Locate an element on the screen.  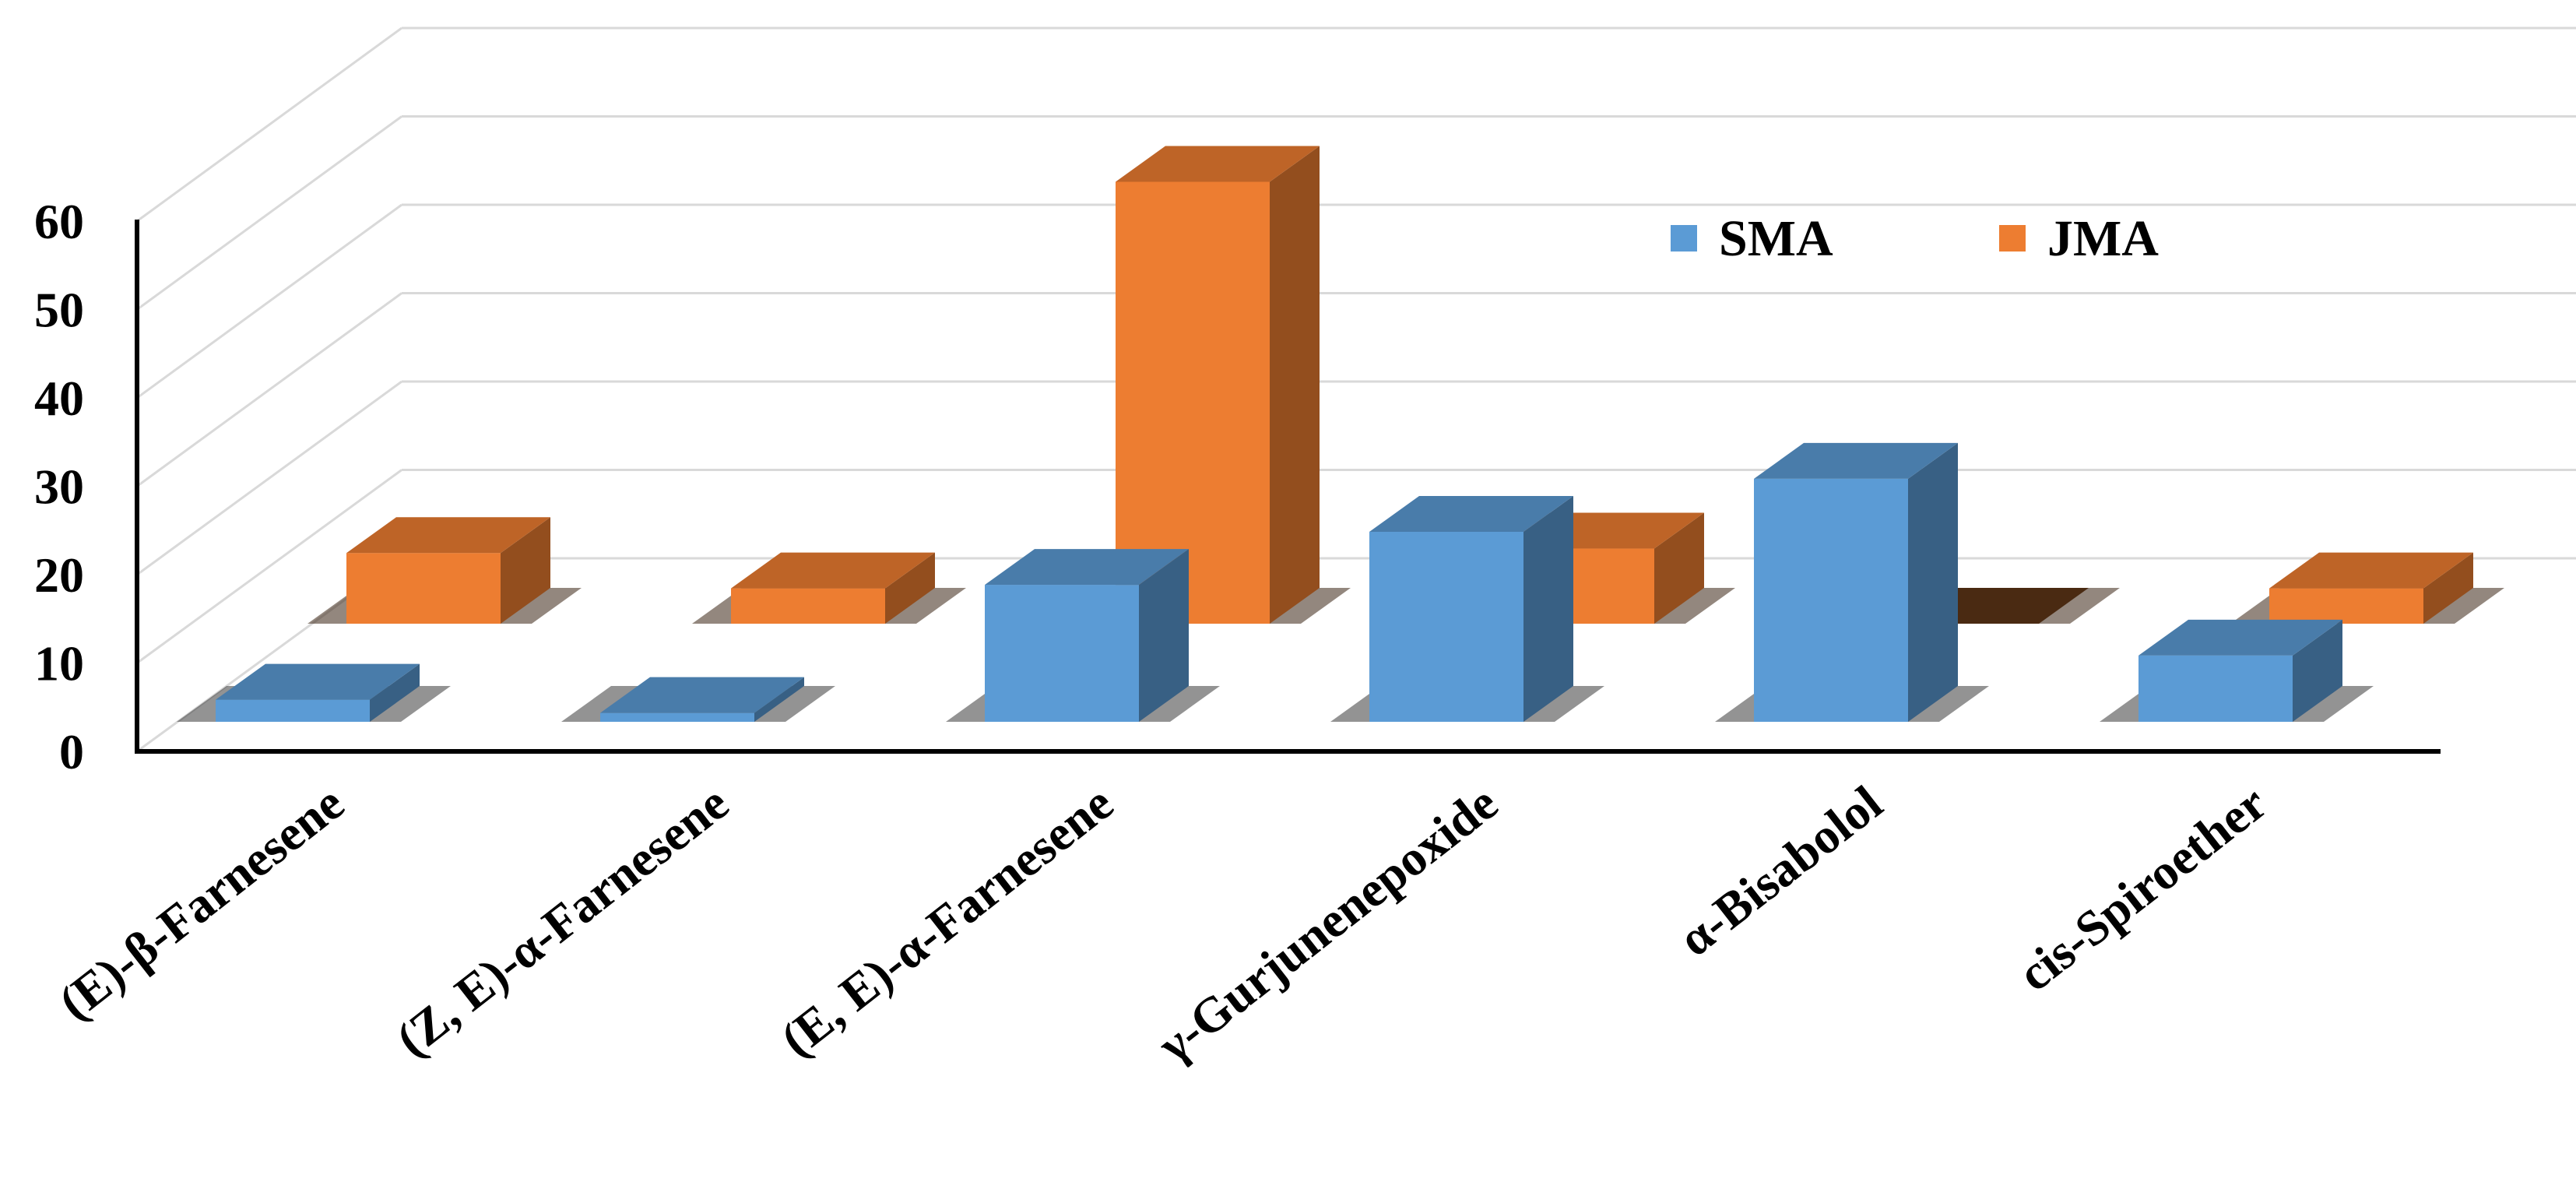
y-tick-label: 20 is located at coordinates (59, 575).